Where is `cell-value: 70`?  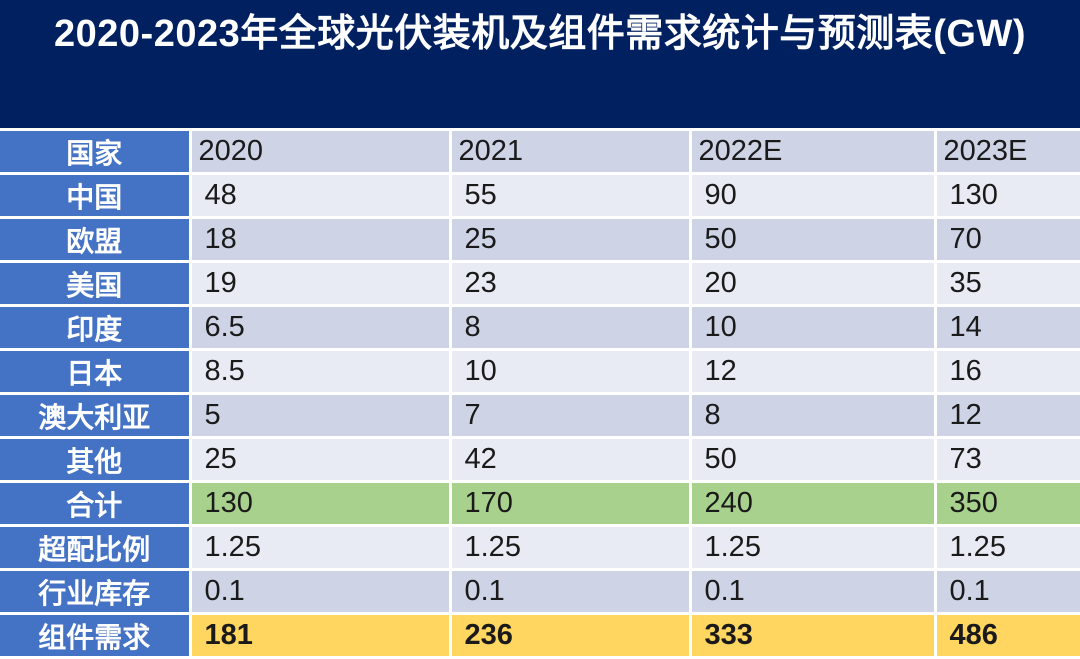
cell-value: 70 is located at coordinates (1006, 239).